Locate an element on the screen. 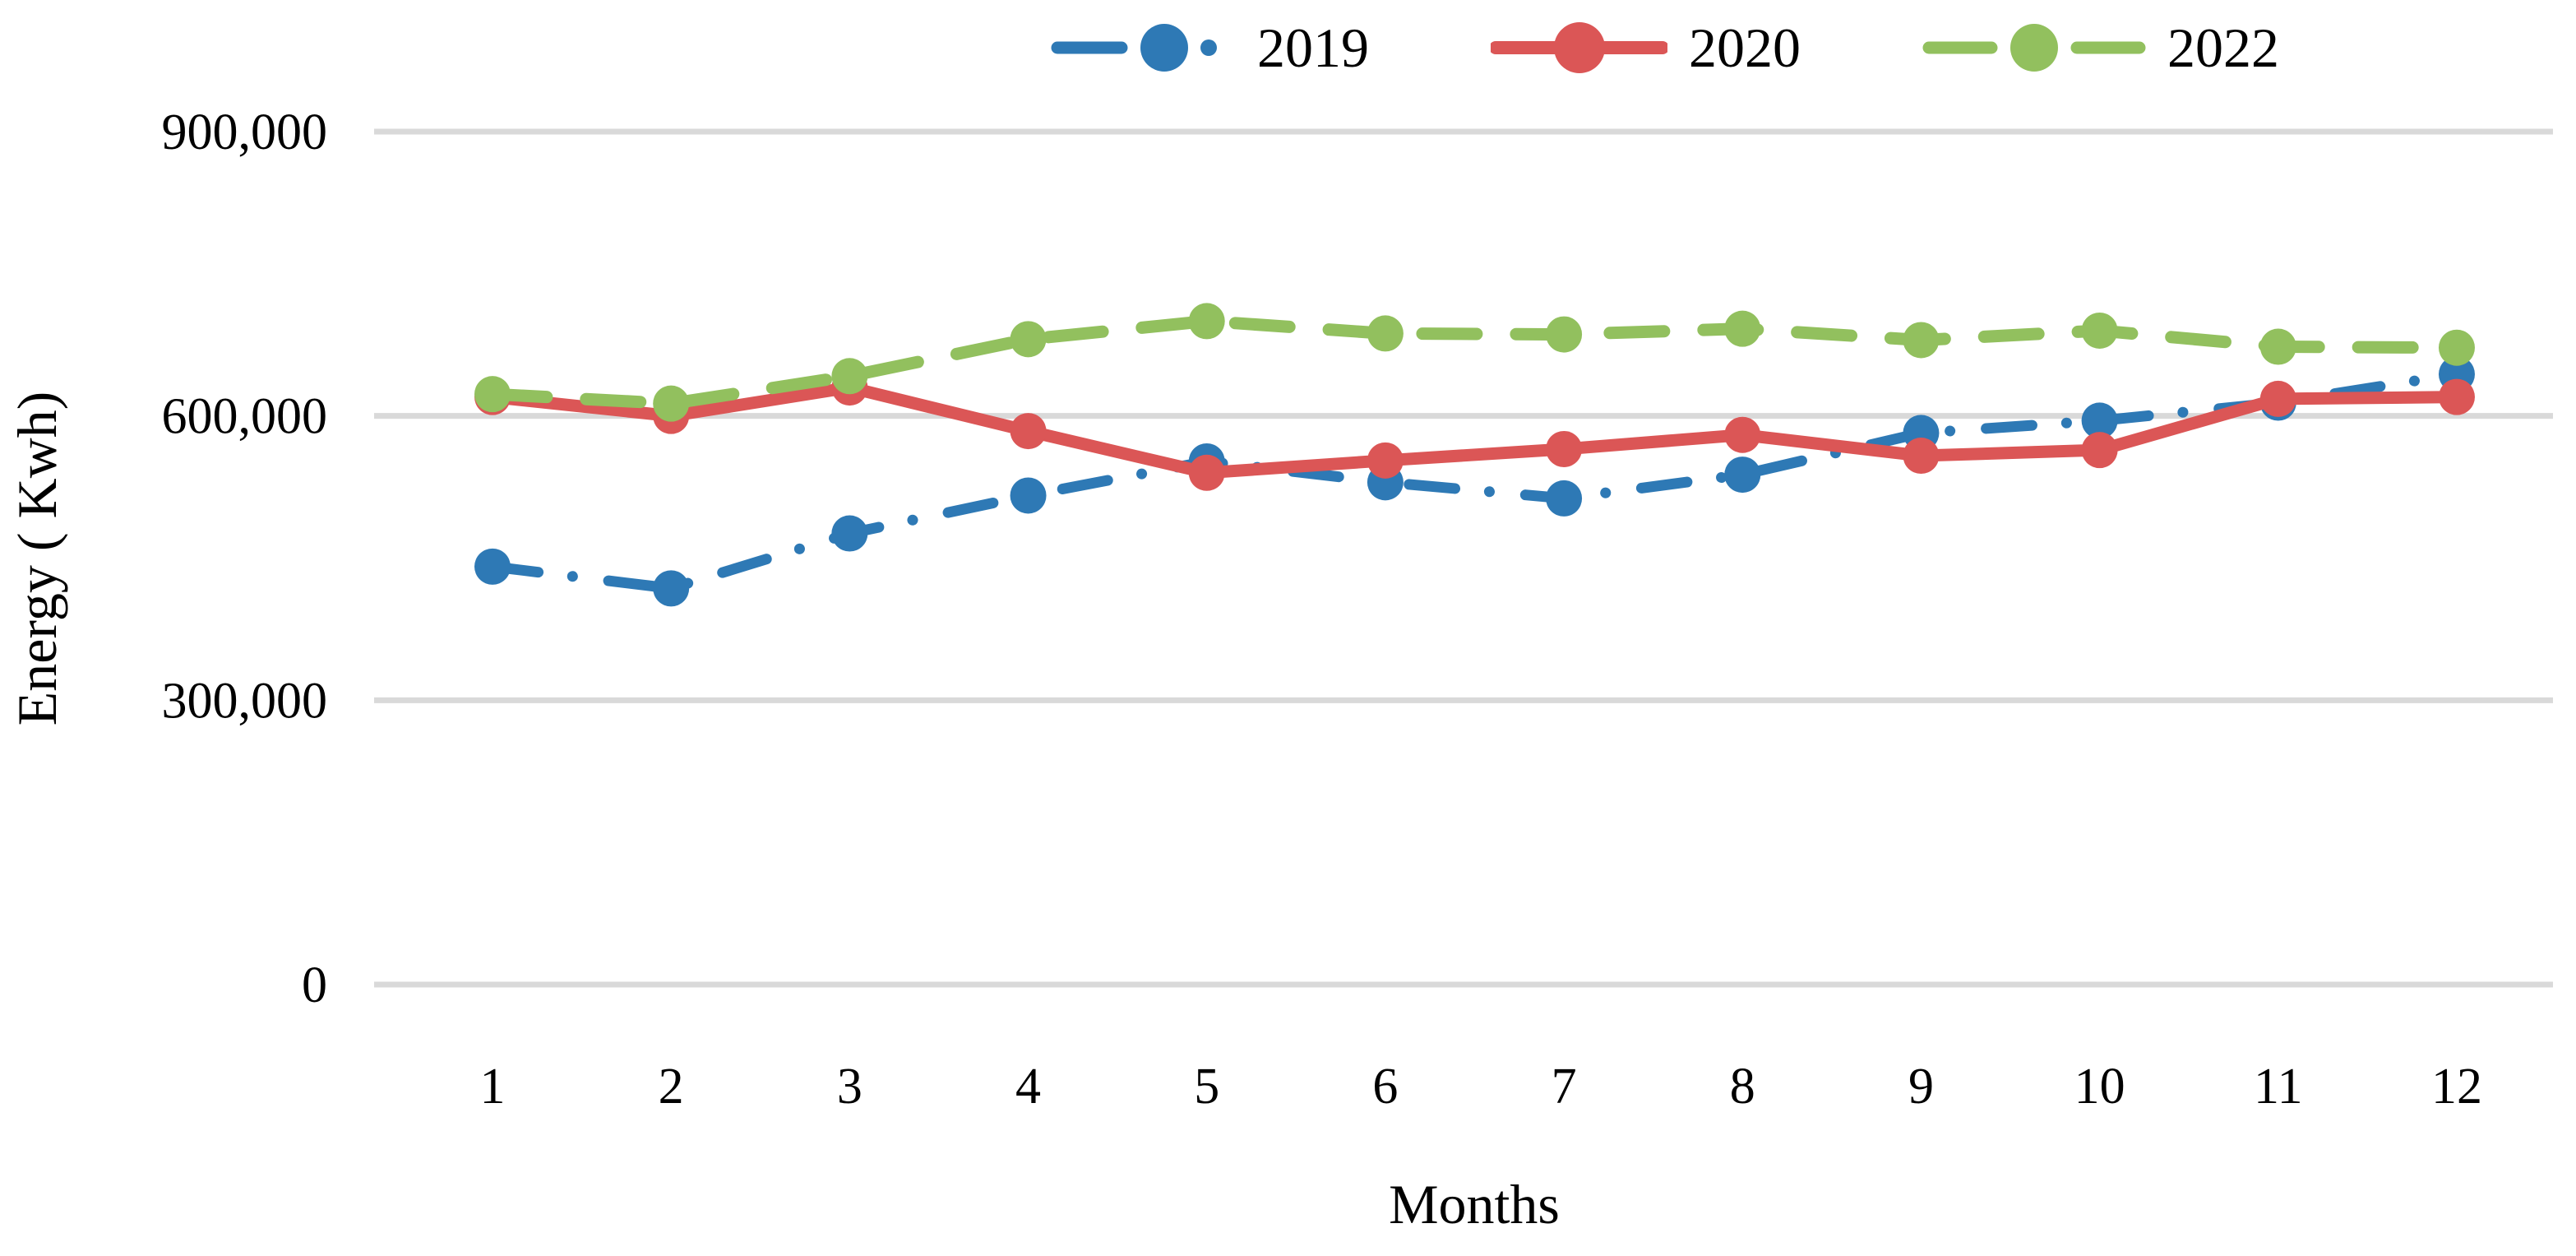 This screenshot has height=1256, width=2576. x-tick-label-6: 6 is located at coordinates (1385, 1087).